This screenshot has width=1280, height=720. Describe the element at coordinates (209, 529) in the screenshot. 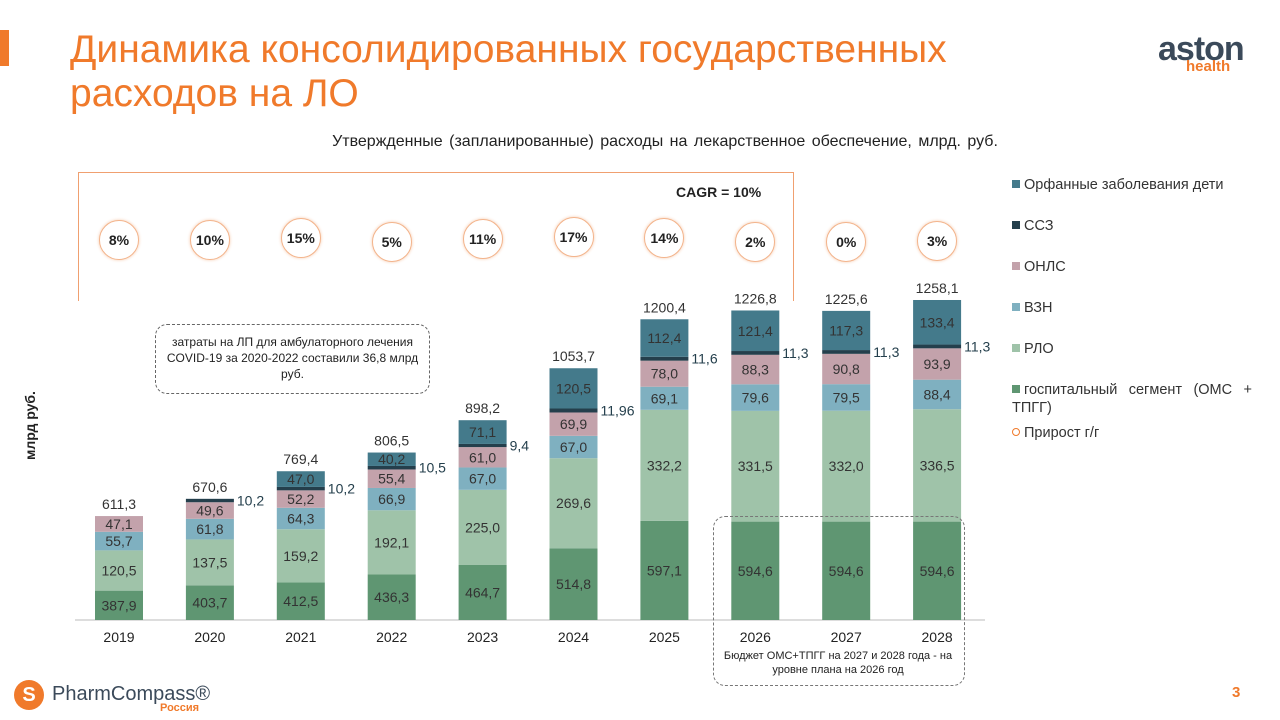

I see `data-label: 61,8` at that location.